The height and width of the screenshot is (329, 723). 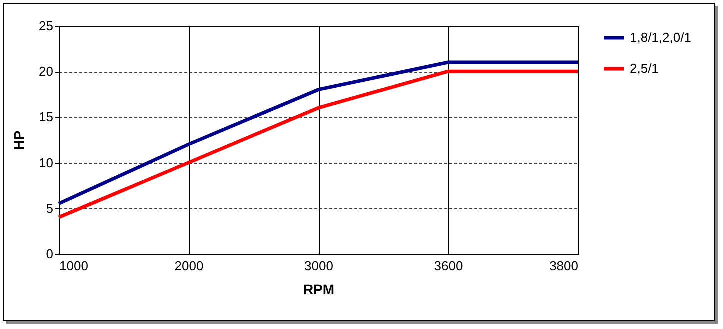 What do you see at coordinates (46, 72) in the screenshot?
I see `y-tick-label: 20` at bounding box center [46, 72].